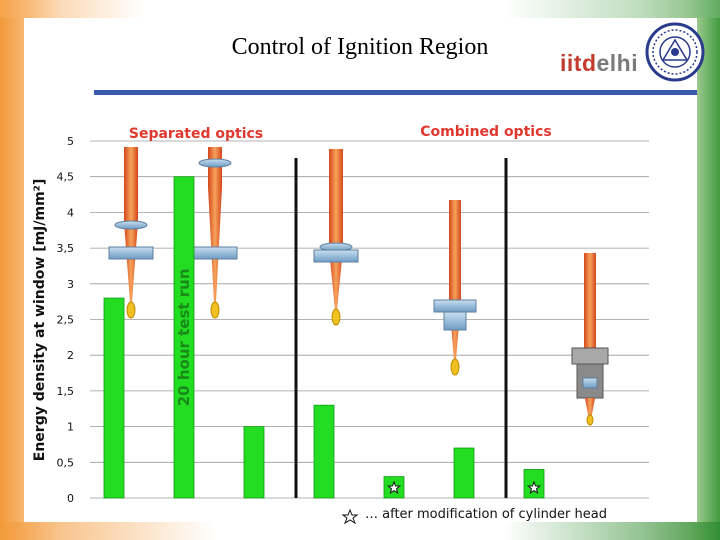  Describe the element at coordinates (66, 177) in the screenshot. I see `y-tick-label: 4,5` at that location.